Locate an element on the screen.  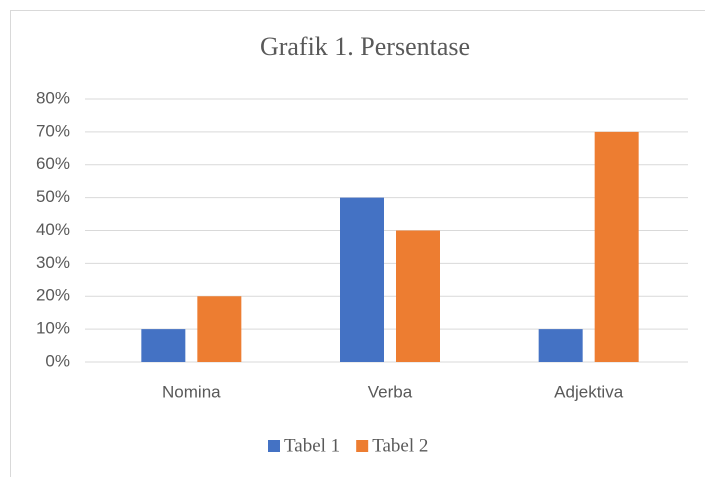
legend-label: Tabel 2 is located at coordinates (400, 445).